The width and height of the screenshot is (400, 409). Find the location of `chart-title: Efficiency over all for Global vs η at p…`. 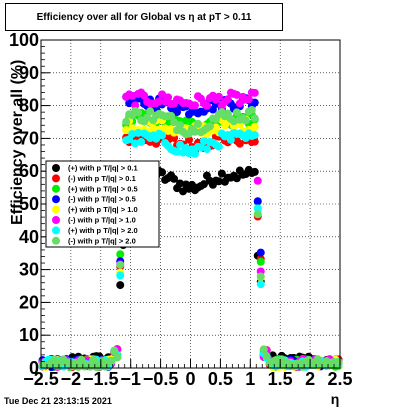

chart-title: Efficiency over all for Global vs η at p… is located at coordinates (144, 17).